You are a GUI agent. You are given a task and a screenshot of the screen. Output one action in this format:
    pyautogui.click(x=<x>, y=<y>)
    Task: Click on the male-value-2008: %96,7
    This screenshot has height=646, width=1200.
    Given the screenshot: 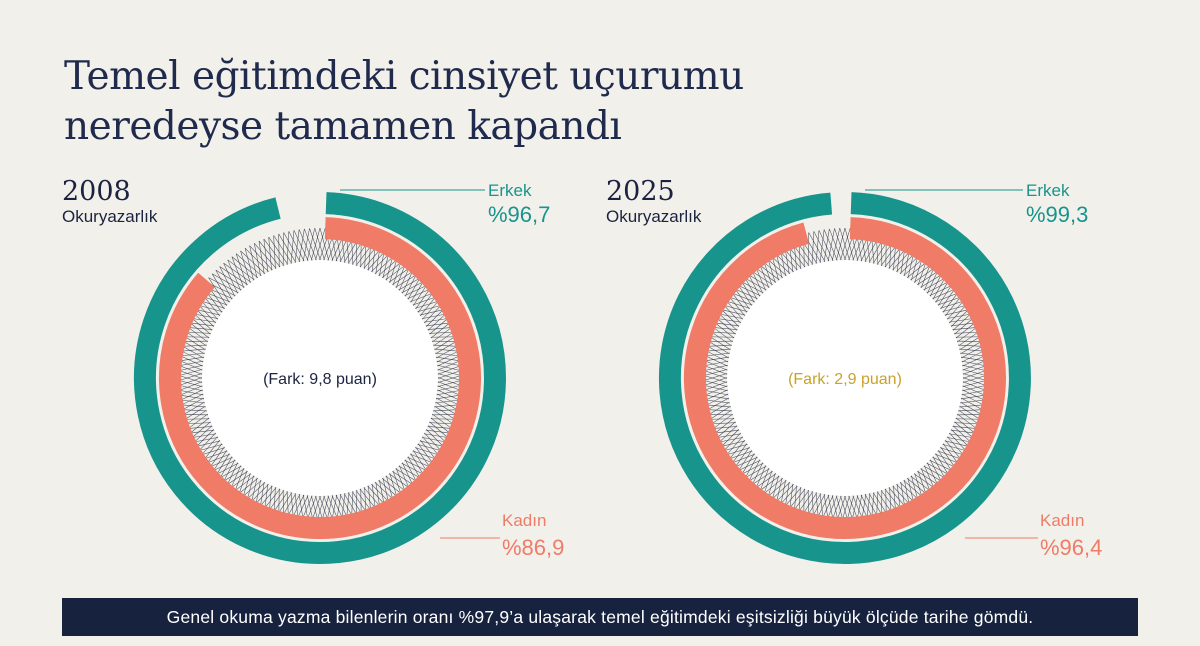 What is the action you would take?
    pyautogui.click(x=519, y=214)
    